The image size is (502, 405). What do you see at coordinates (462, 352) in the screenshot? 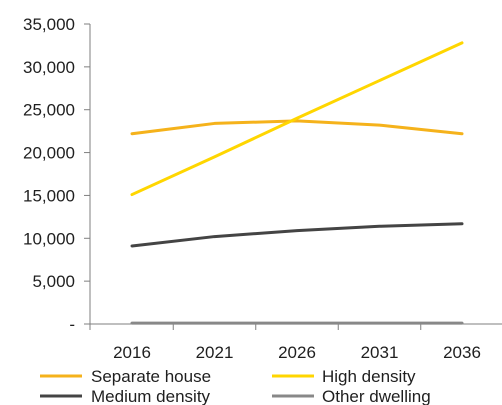
I see `x-tick-label: 2036` at bounding box center [462, 352].